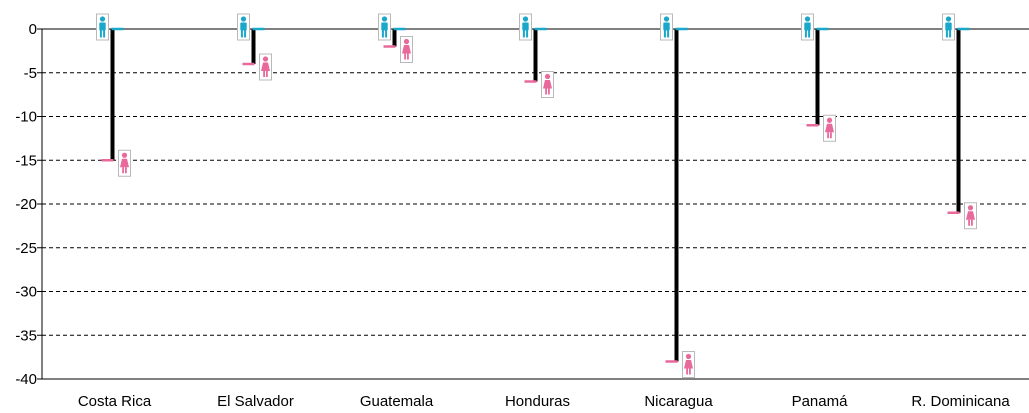 This screenshot has height=413, width=1029. I want to click on x-category-label: Panamá, so click(820, 401).